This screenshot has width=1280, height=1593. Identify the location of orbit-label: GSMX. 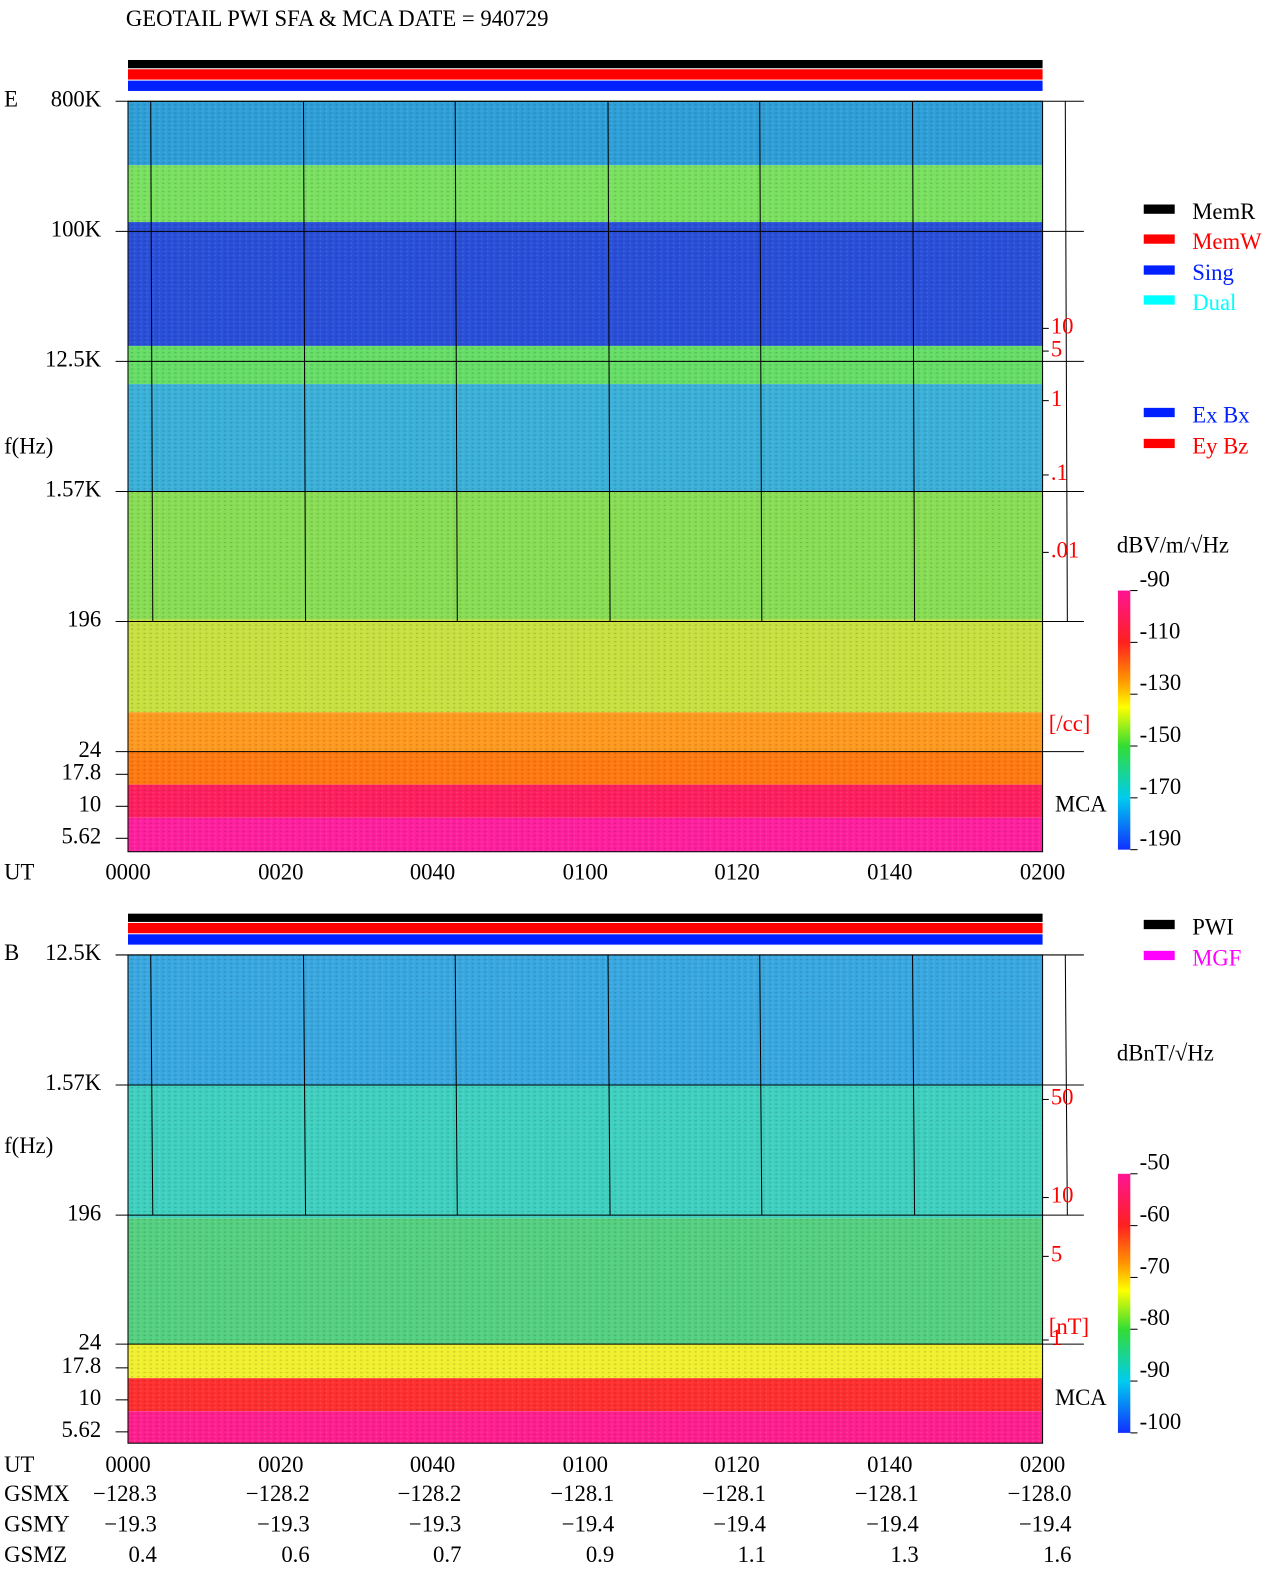
(37, 1493).